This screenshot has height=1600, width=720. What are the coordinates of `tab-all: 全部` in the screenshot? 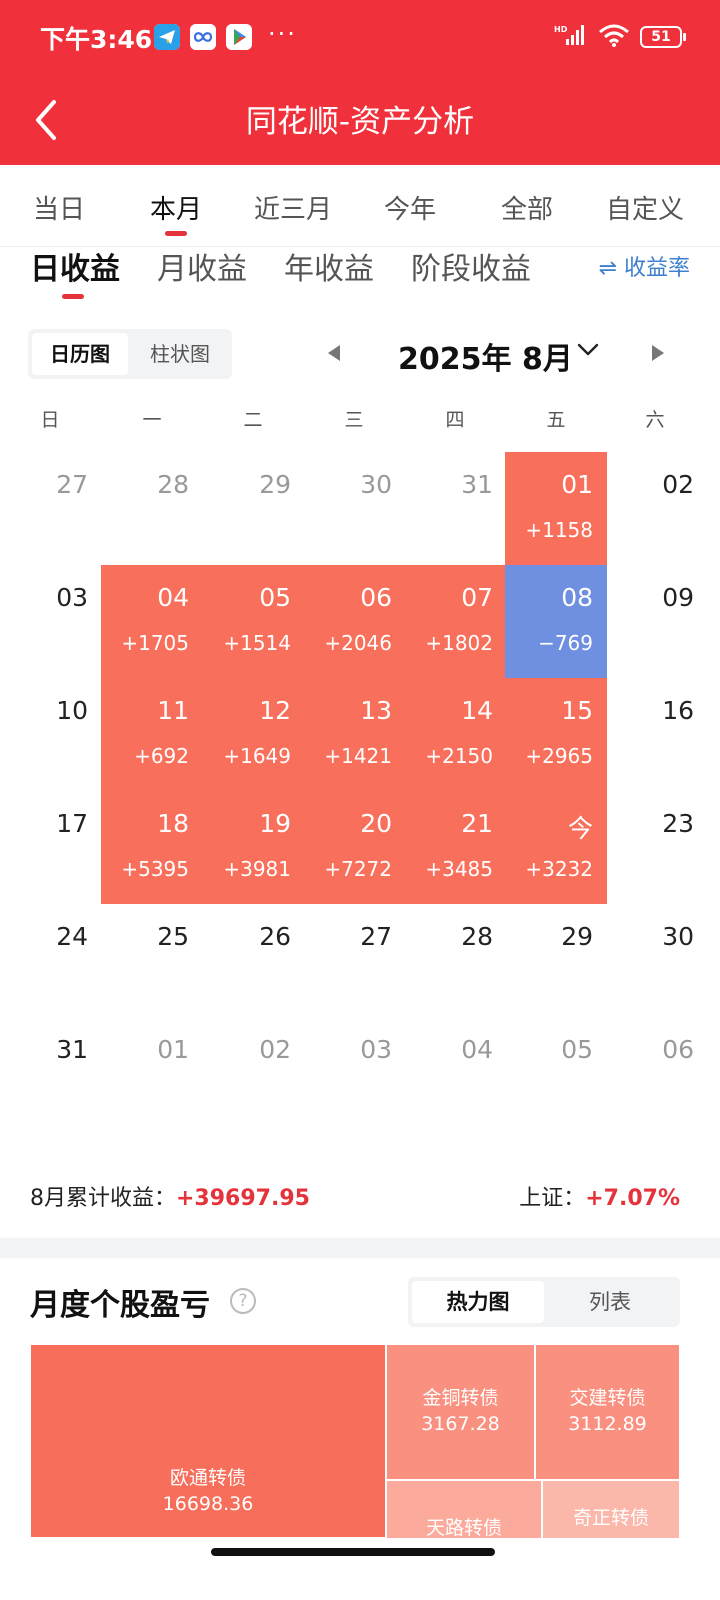 It's located at (526, 210).